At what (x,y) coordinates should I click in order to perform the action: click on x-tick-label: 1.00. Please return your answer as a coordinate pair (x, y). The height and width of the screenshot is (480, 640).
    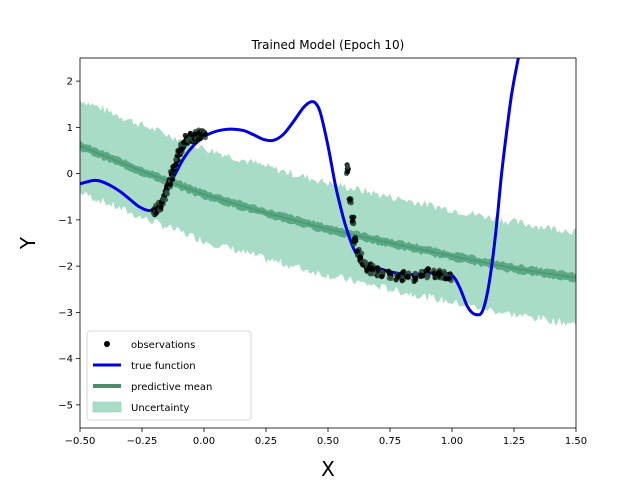
    Looking at the image, I should click on (452, 441).